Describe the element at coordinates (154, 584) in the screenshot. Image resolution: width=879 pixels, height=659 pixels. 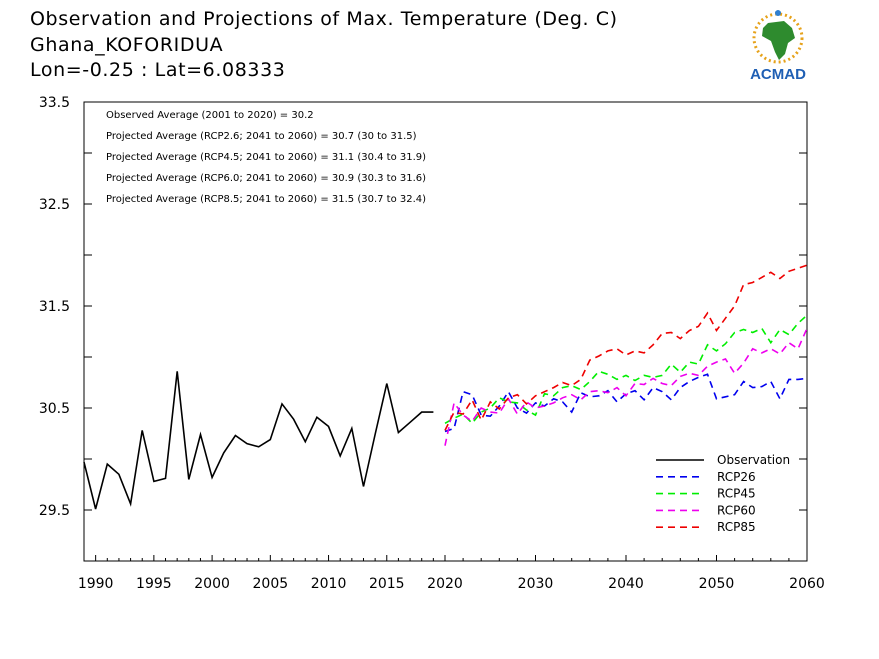
I see `x-tick-label: 1995` at that location.